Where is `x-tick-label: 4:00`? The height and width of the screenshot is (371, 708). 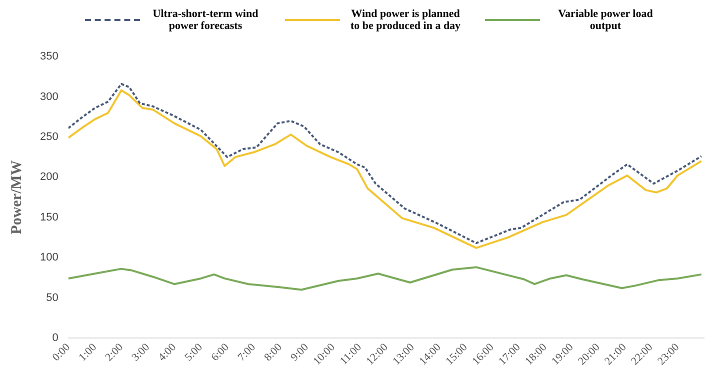 x-tick-label: 4:00 is located at coordinates (167, 352).